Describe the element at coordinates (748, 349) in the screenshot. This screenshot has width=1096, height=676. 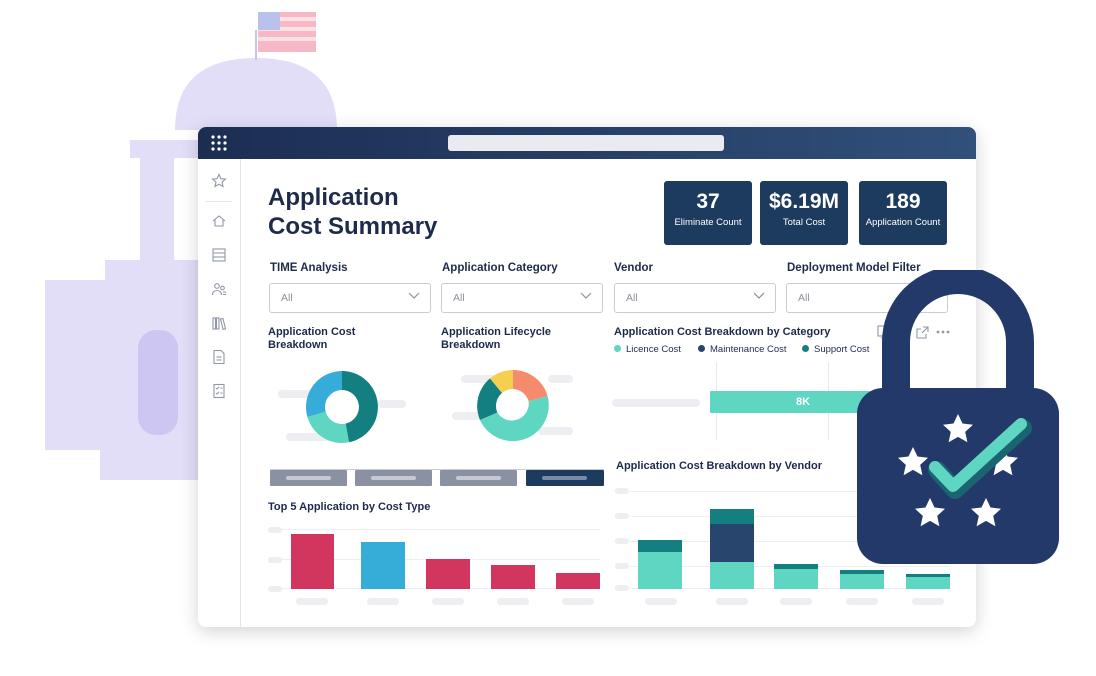
I see `legend-label: Maintenance Cost` at that location.